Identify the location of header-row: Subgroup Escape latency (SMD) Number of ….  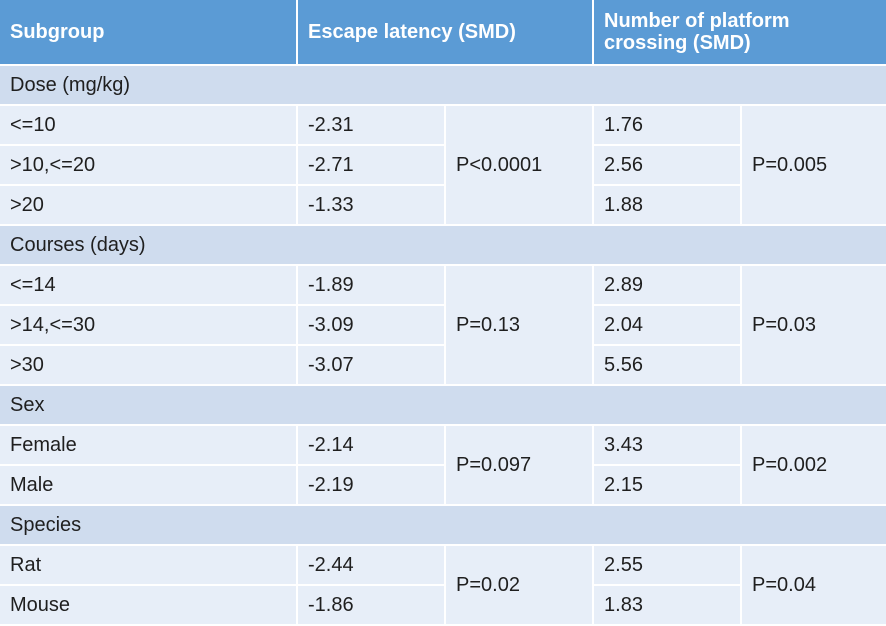
(443, 33).